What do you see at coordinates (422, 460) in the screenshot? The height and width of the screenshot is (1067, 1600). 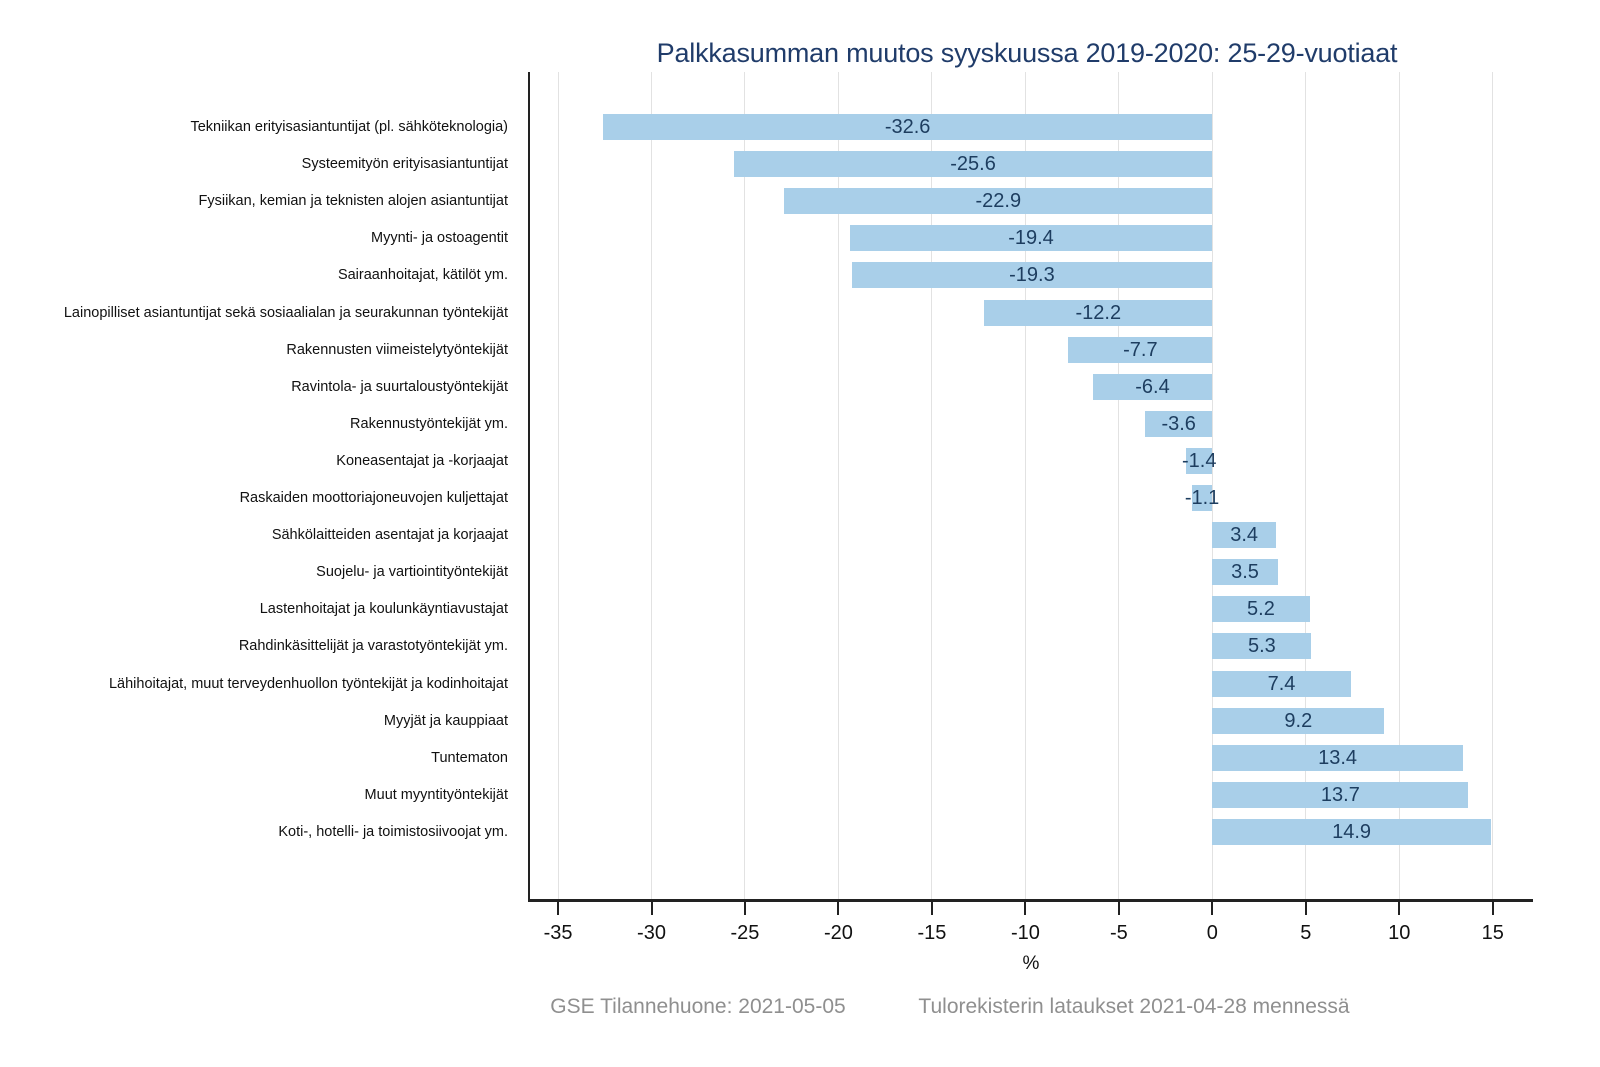 I see `category-label: Koneasentajat ja -korjaajat` at bounding box center [422, 460].